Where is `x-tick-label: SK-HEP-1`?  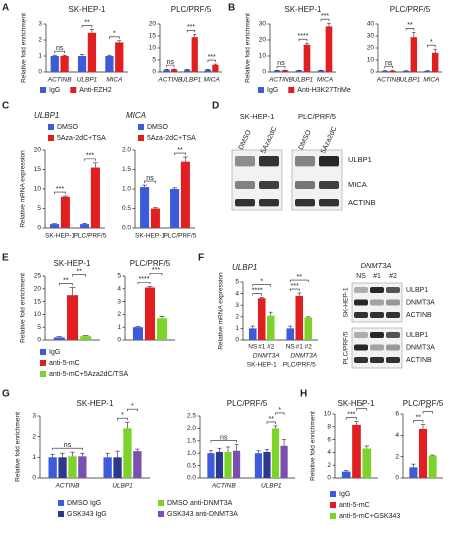
x-tick-label: SK-HEP-1 is located at coordinates (262, 365).